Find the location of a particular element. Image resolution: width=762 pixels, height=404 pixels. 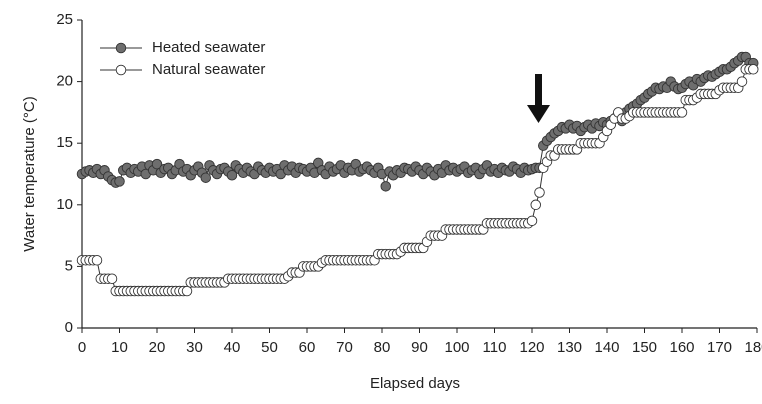

x-tick-label: 140 is located at coordinates (606, 347).